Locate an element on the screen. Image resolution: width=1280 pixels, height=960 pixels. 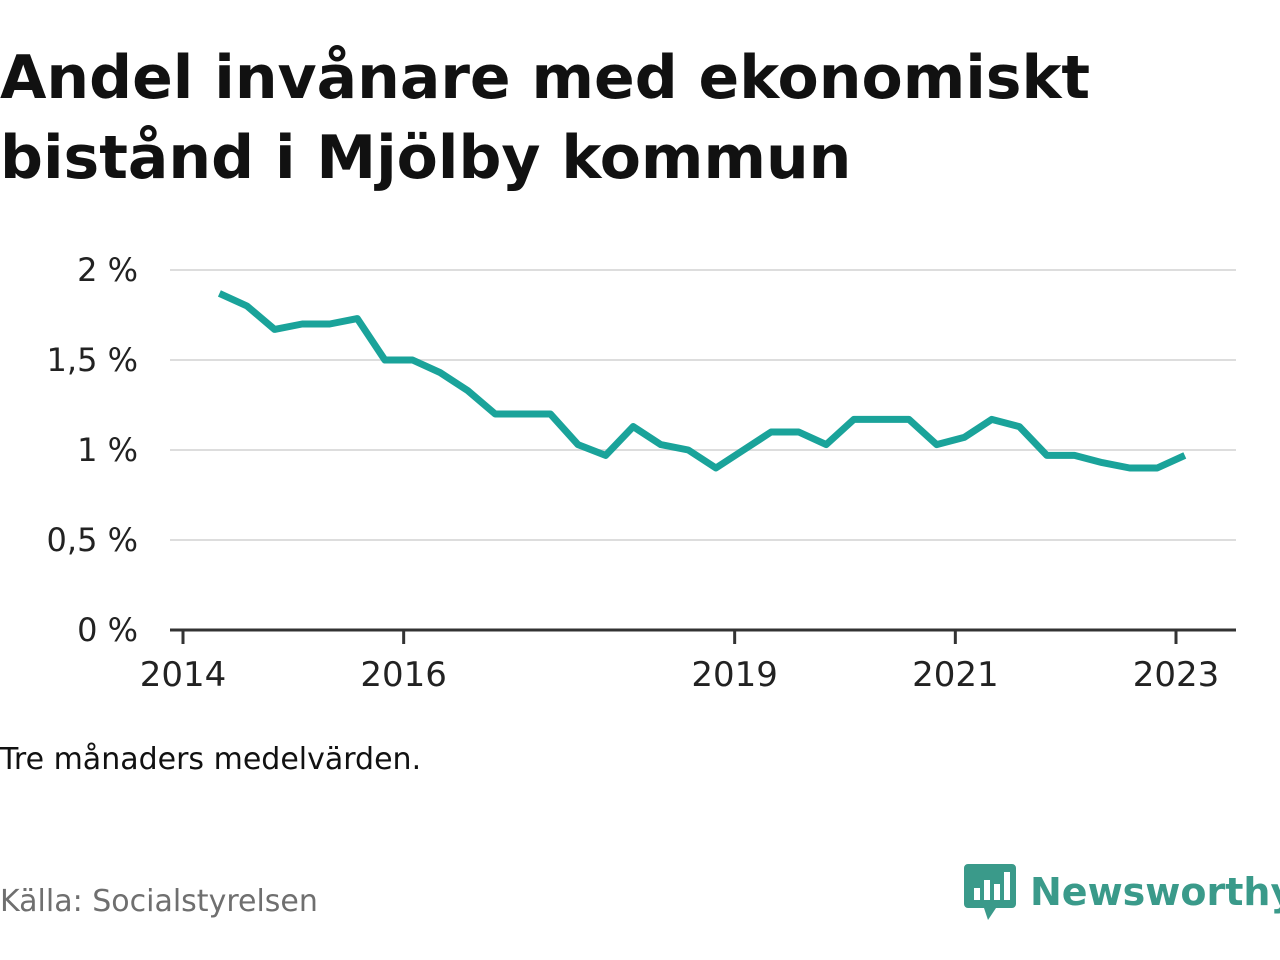
y-tick-label: 0 % is located at coordinates (107, 630).